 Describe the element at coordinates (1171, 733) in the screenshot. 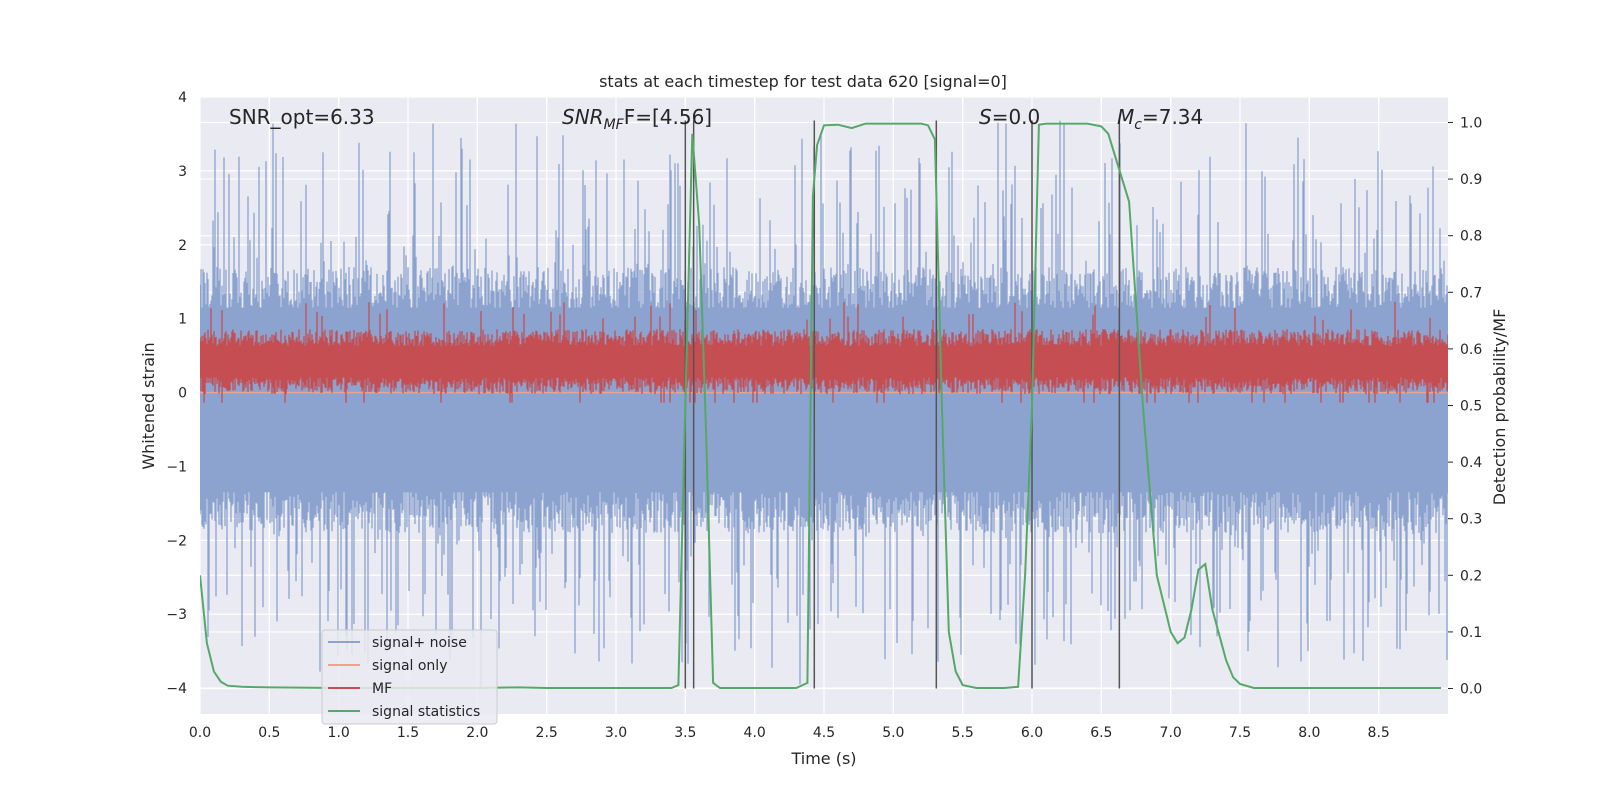

I see `x-tick-label: 7.0` at that location.